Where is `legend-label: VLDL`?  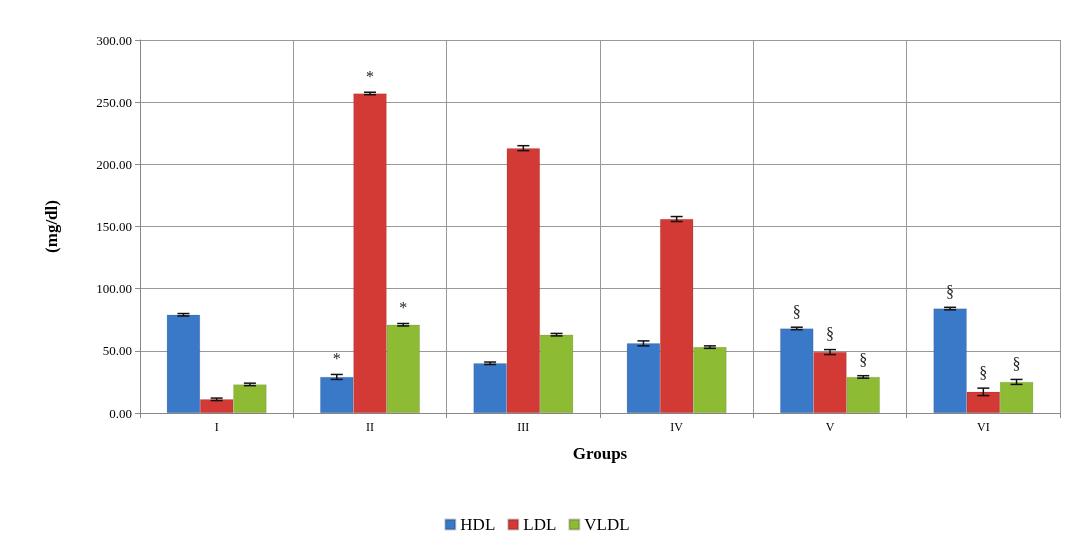
legend-label: VLDL is located at coordinates (607, 524).